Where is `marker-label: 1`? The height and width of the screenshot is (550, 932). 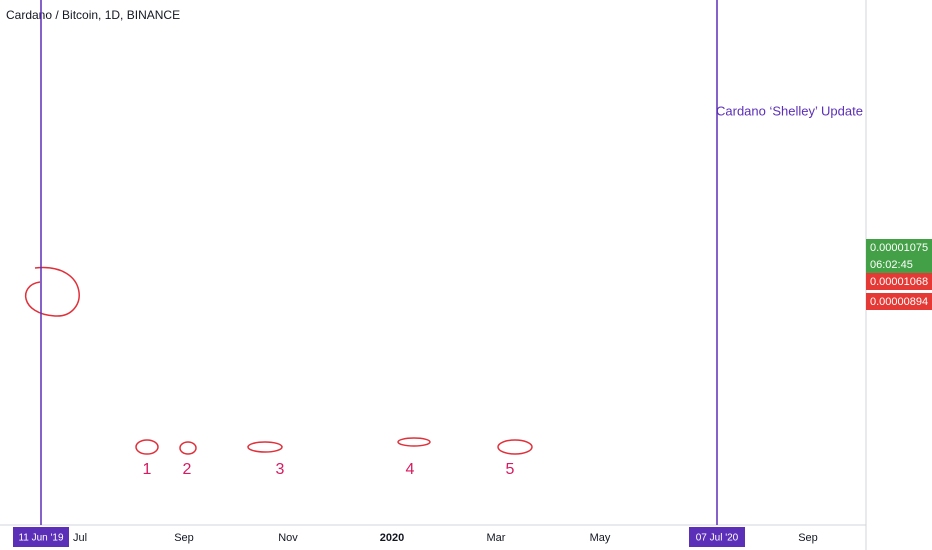
marker-label: 1 is located at coordinates (147, 469).